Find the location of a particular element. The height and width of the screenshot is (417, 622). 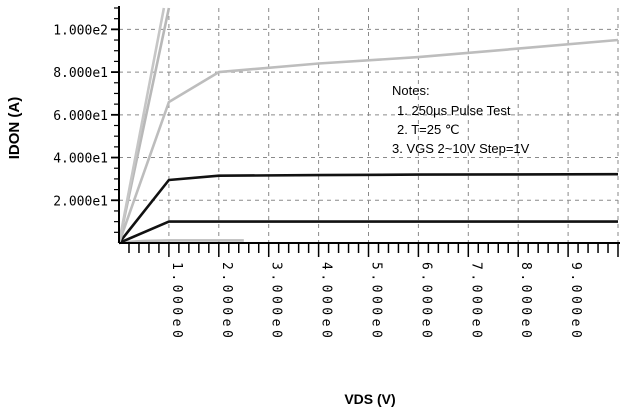

y-tick-label-3: 8.000e1 is located at coordinates (80, 73).